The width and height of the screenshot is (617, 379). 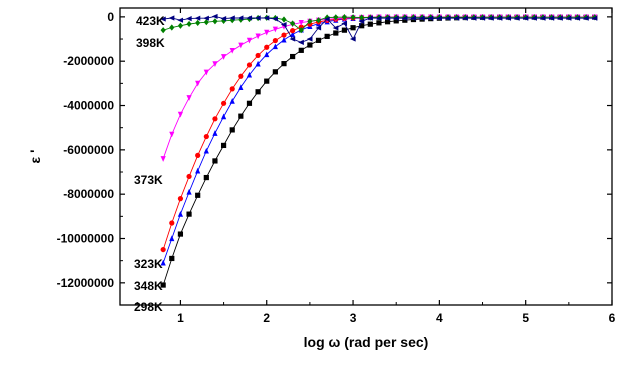 What do you see at coordinates (439, 318) in the screenshot?
I see `x-tick-label: 4` at bounding box center [439, 318].